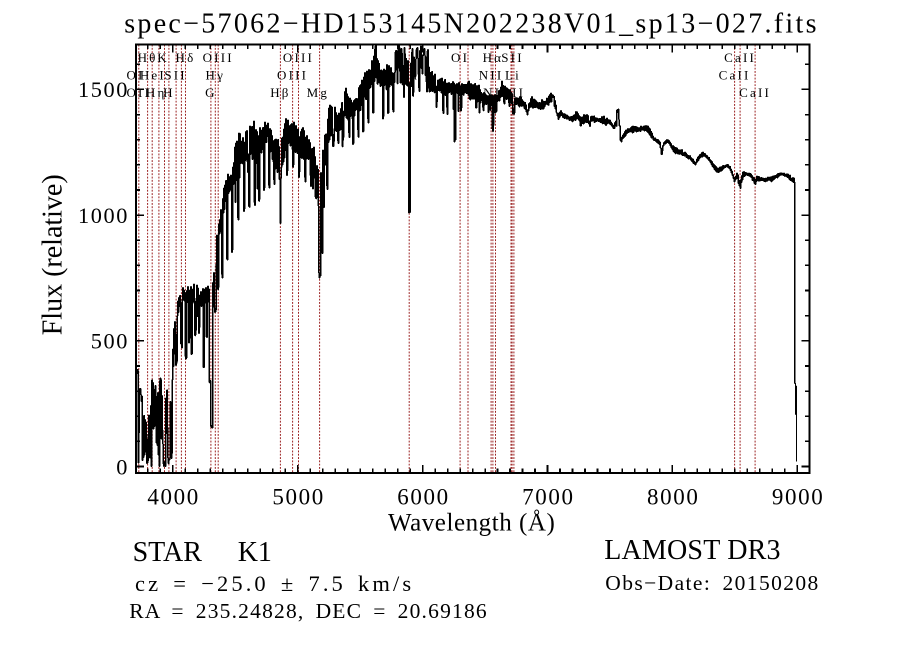 This screenshot has width=900, height=649. What do you see at coordinates (673, 496) in the screenshot?
I see `svg-text: 8000` at bounding box center [673, 496].